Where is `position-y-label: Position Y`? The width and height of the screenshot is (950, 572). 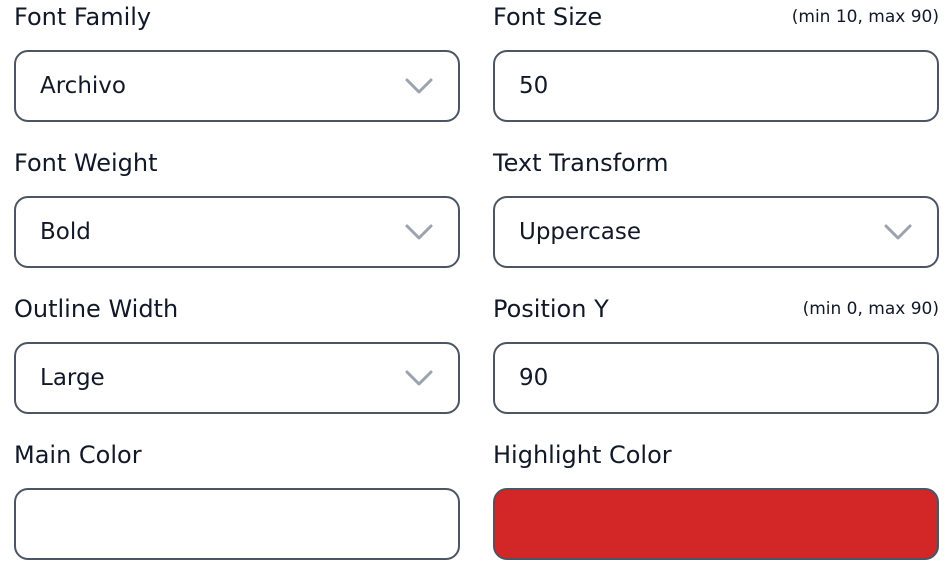 position-y-label: Position Y is located at coordinates (551, 309).